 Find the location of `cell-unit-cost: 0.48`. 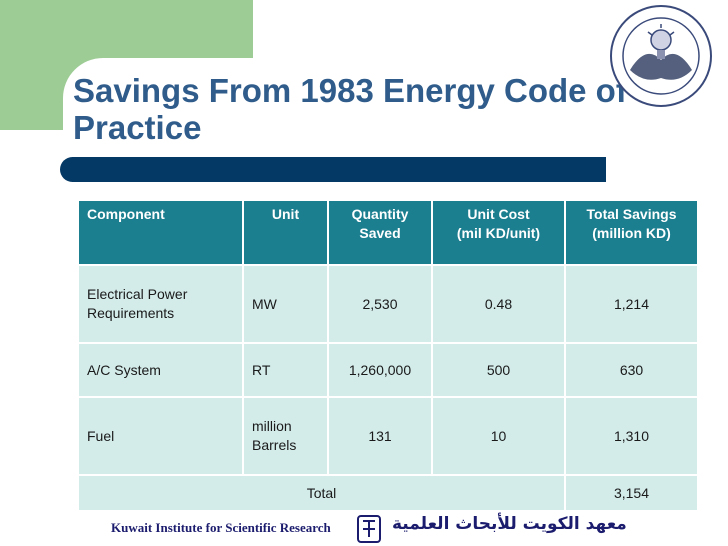

cell-unit-cost: 0.48 is located at coordinates (498, 304).